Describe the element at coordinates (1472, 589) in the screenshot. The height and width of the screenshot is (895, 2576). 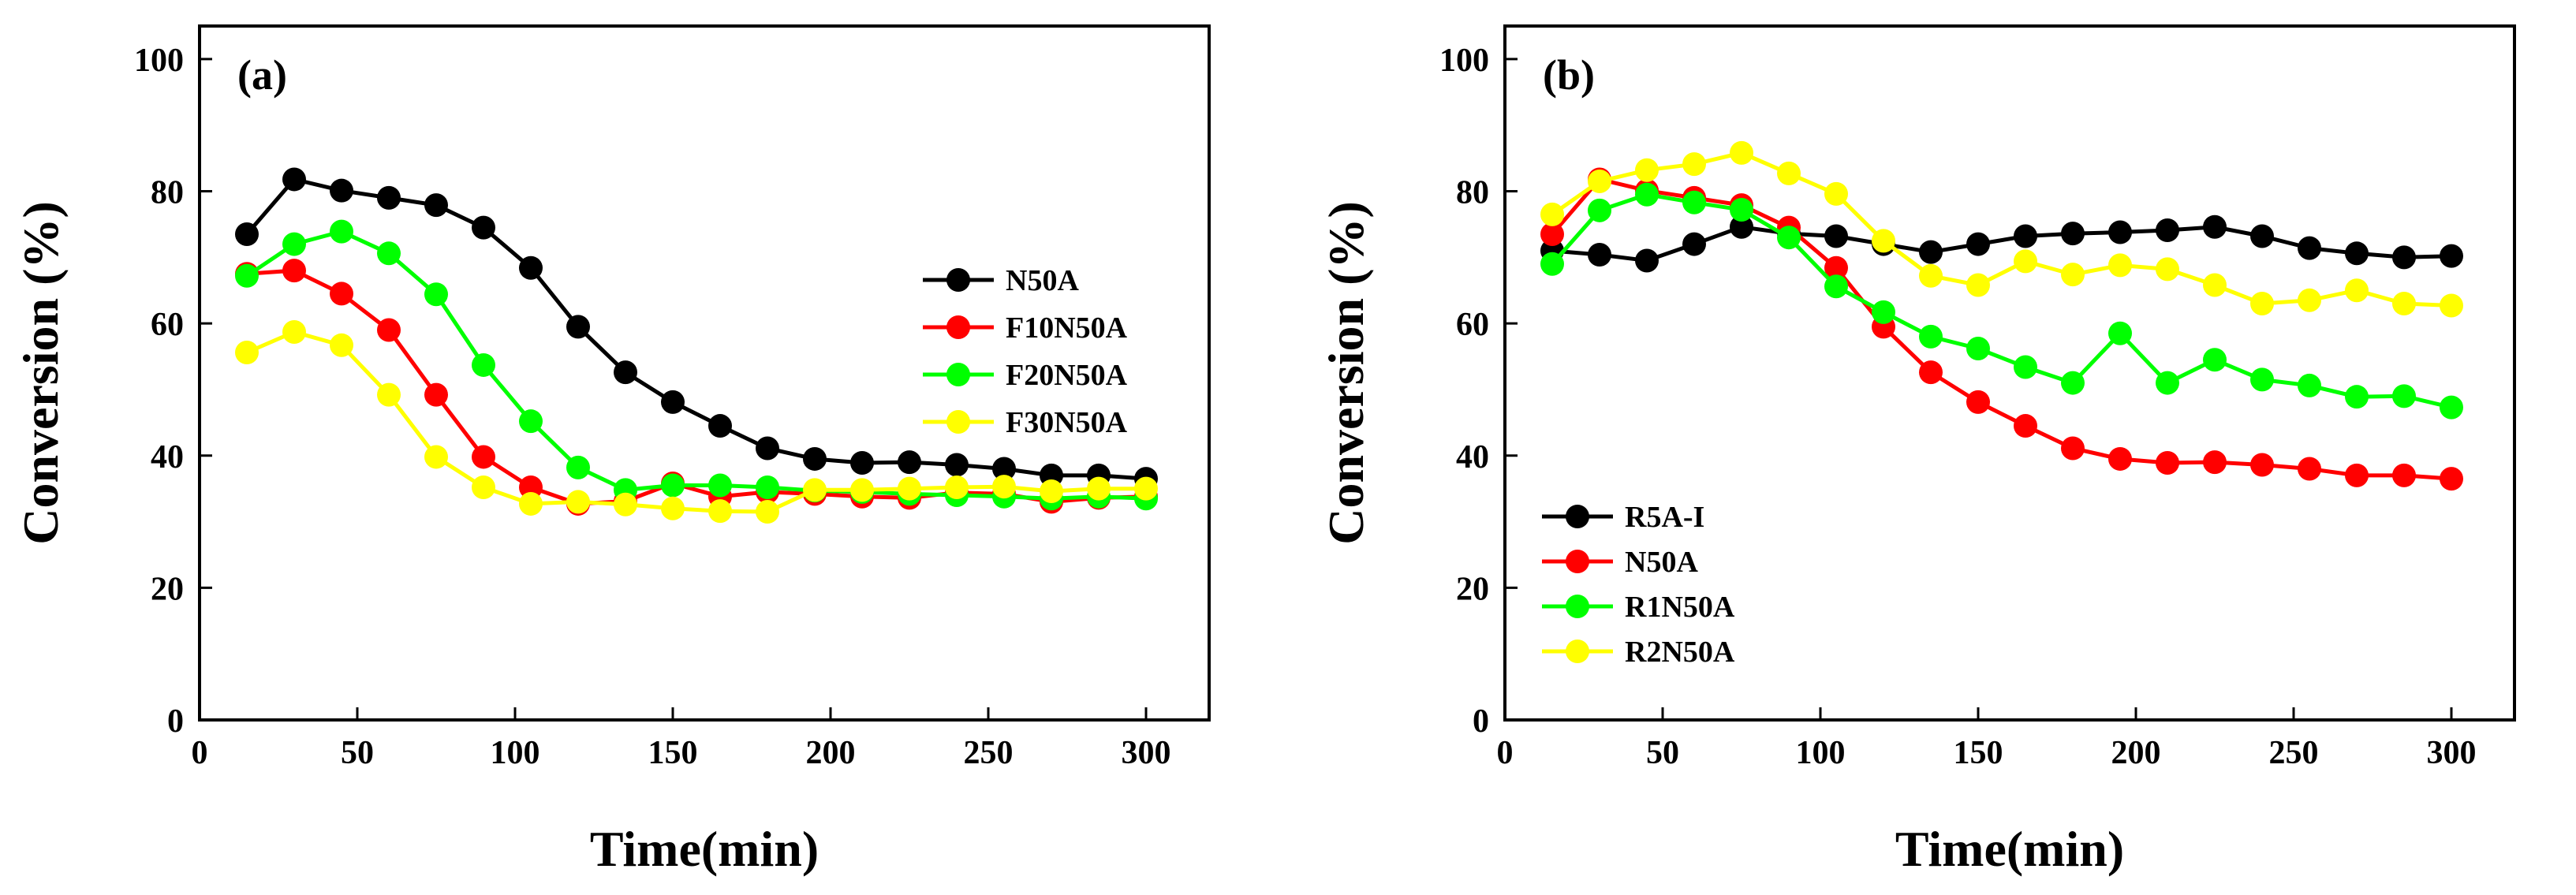
I see `panel-b-y-tick-label: 20` at that location.